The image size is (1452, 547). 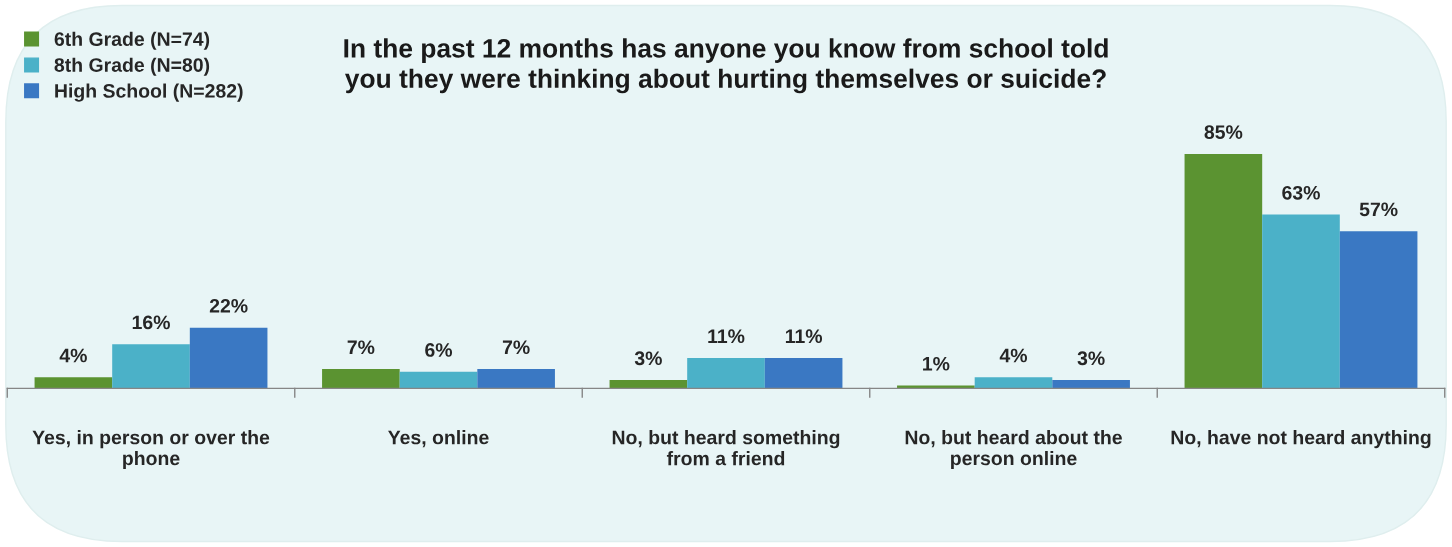 I want to click on data-label: 57%, so click(x=1378, y=209).